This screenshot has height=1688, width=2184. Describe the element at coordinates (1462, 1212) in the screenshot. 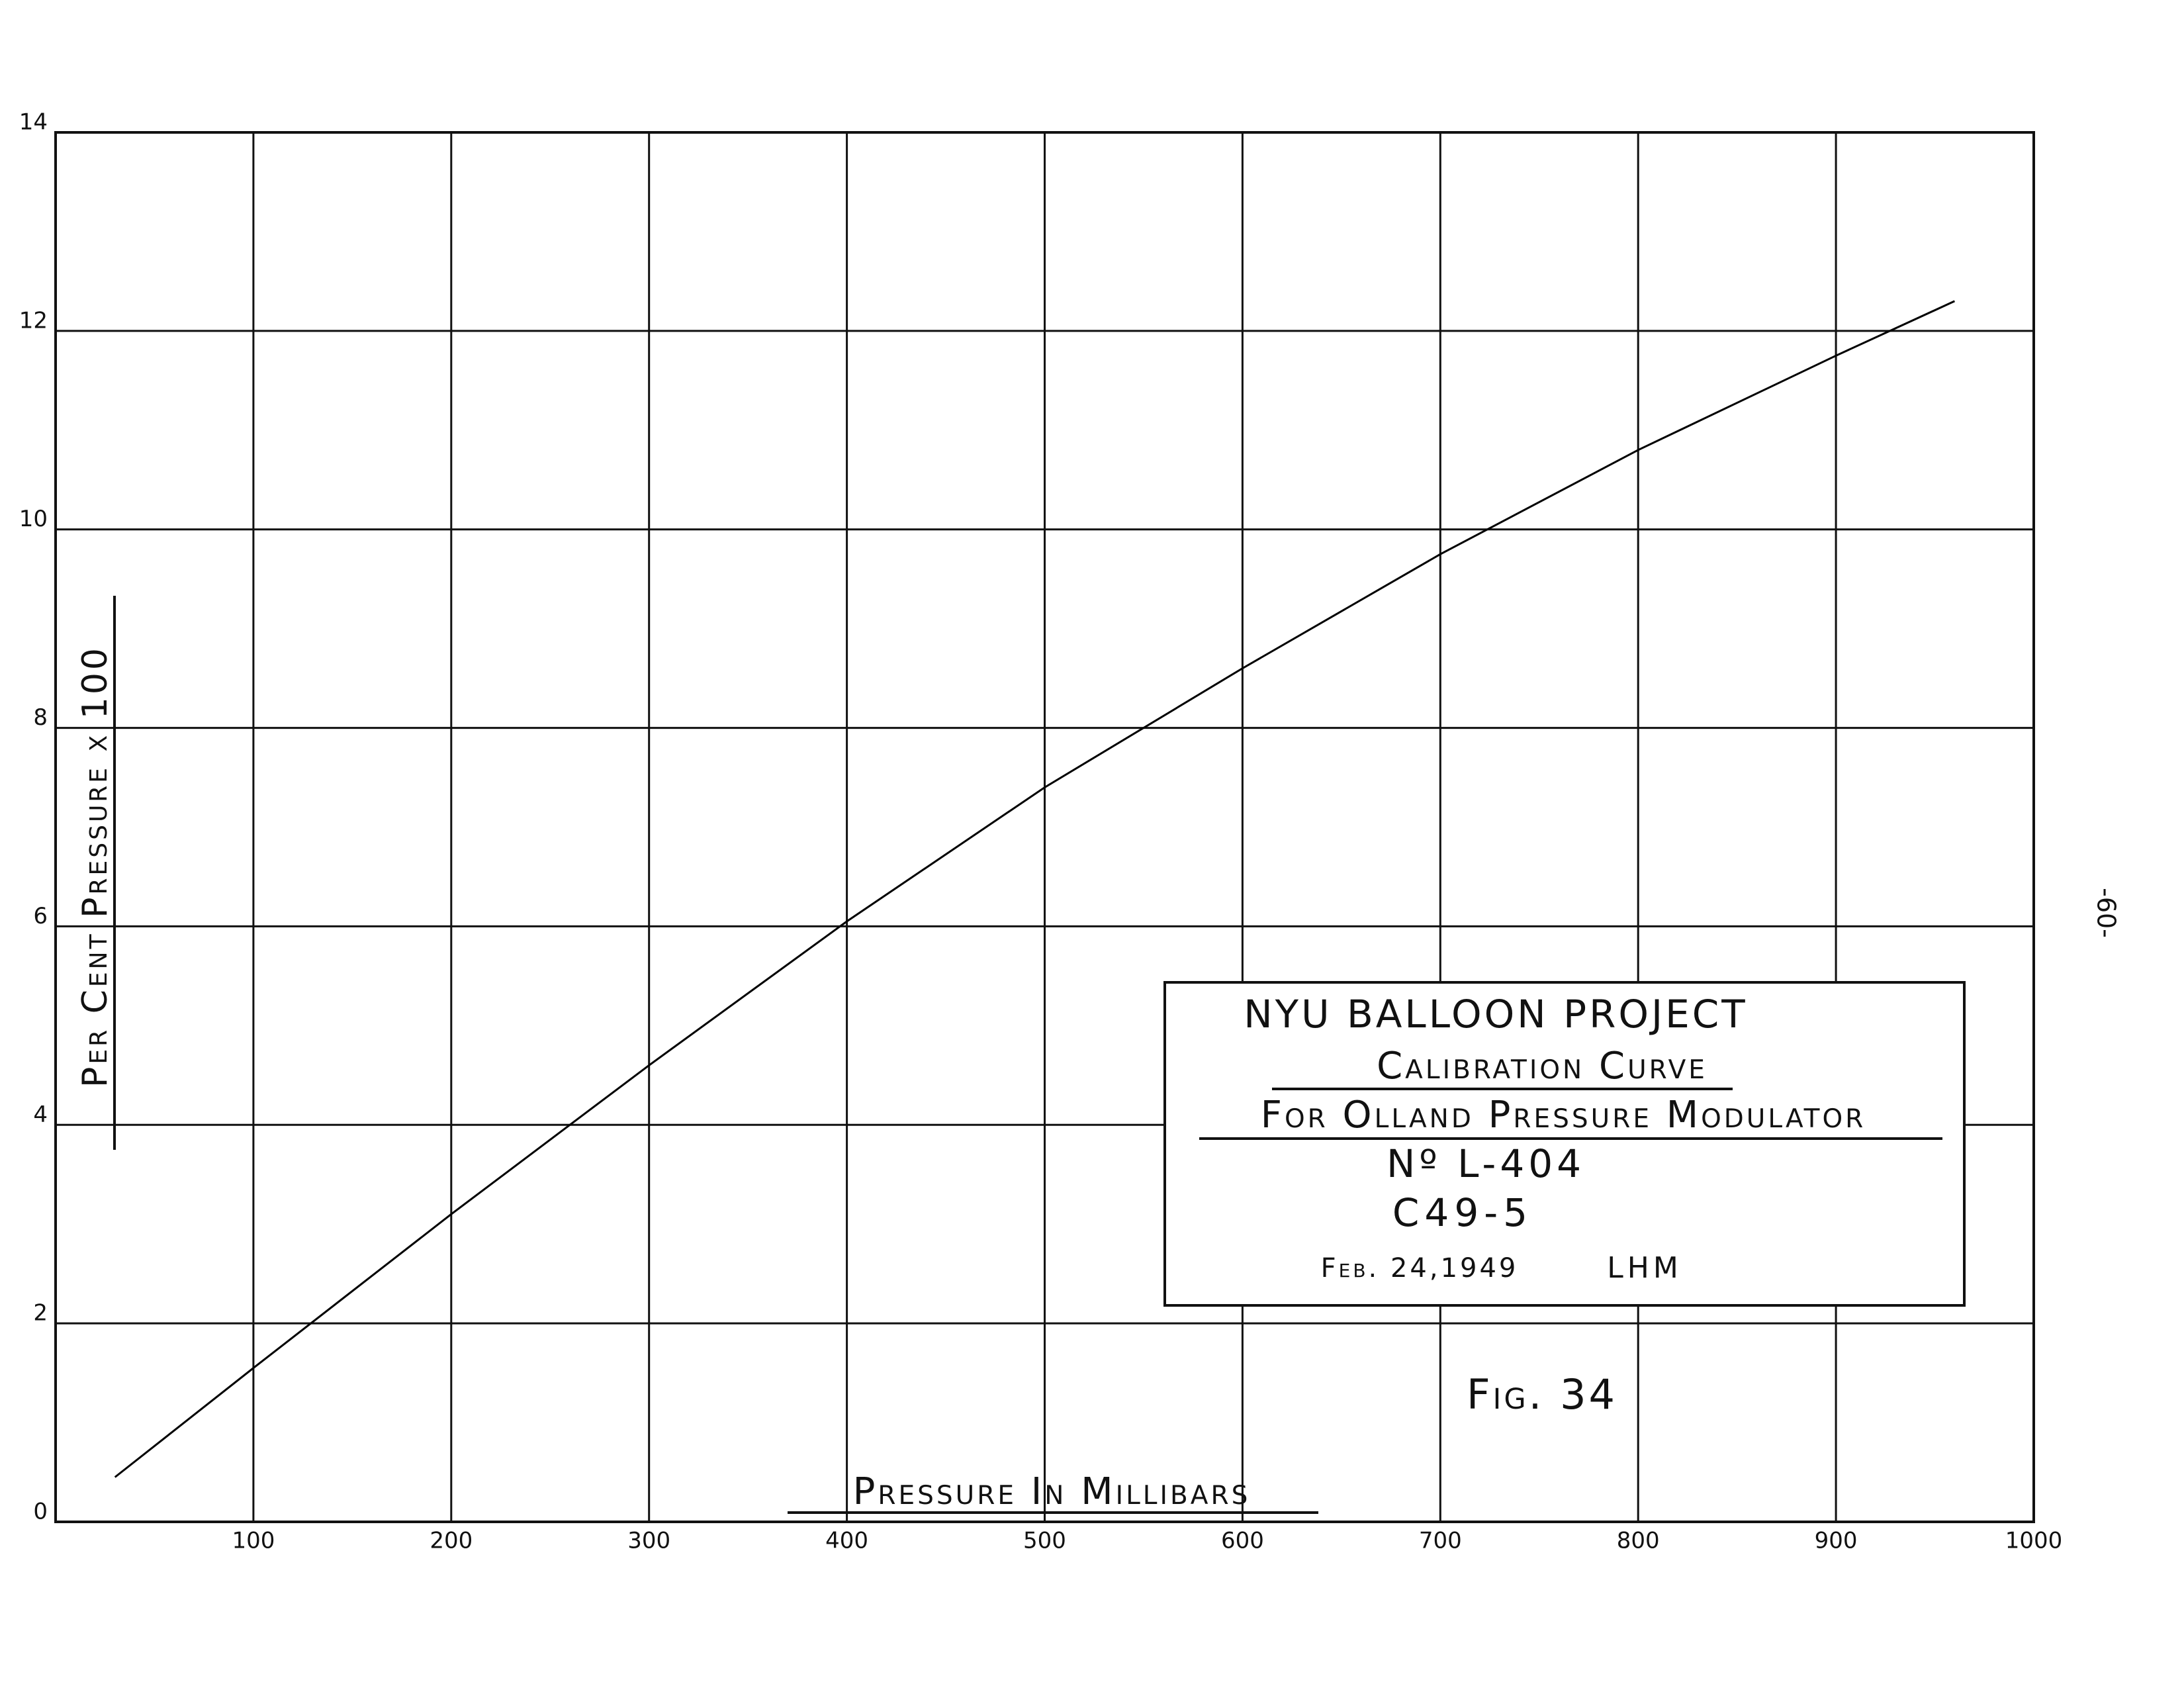

I see `subtitle: C49-5` at that location.